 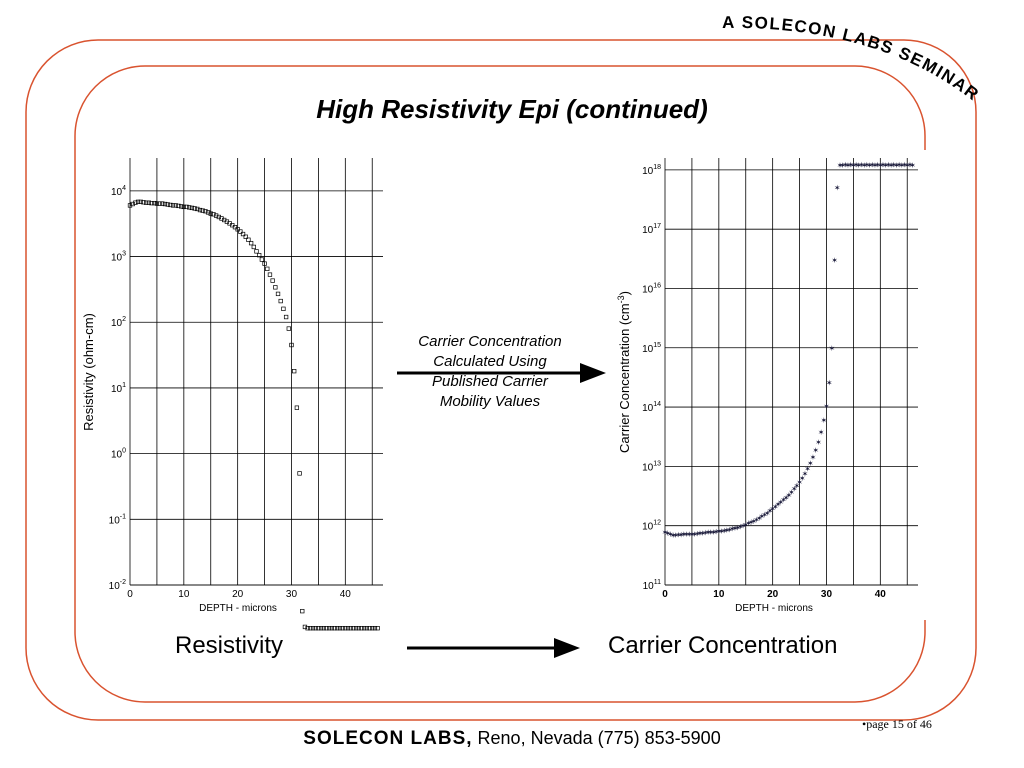 What do you see at coordinates (490, 381) in the screenshot?
I see `conversion-note-line: Published Carrier` at bounding box center [490, 381].